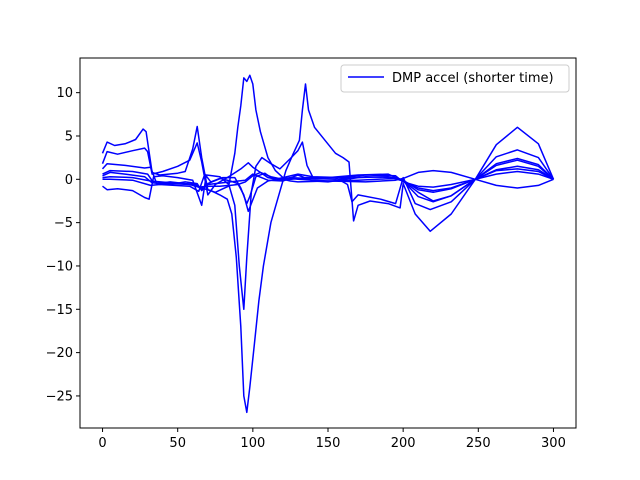 This screenshot has height=480, width=640. I want to click on x-tick-label: 200, so click(403, 443).